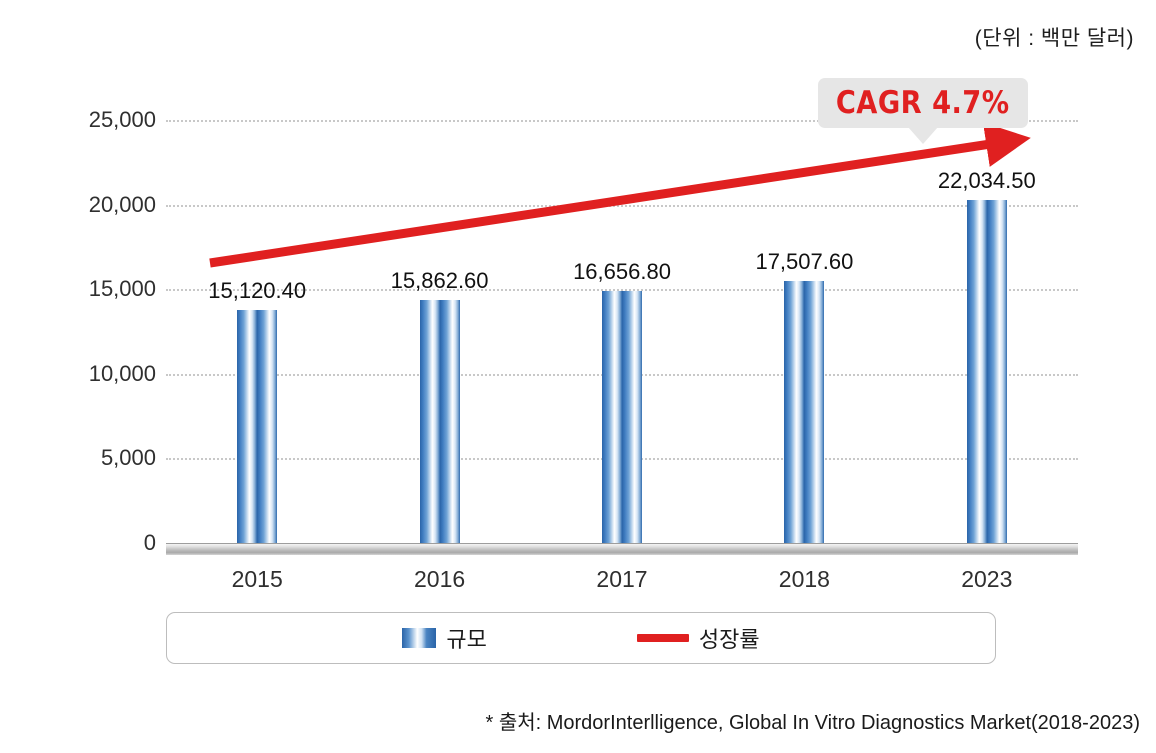 The height and width of the screenshot is (753, 1156). Describe the element at coordinates (622, 549) in the screenshot. I see `x-axis-baseline` at that location.